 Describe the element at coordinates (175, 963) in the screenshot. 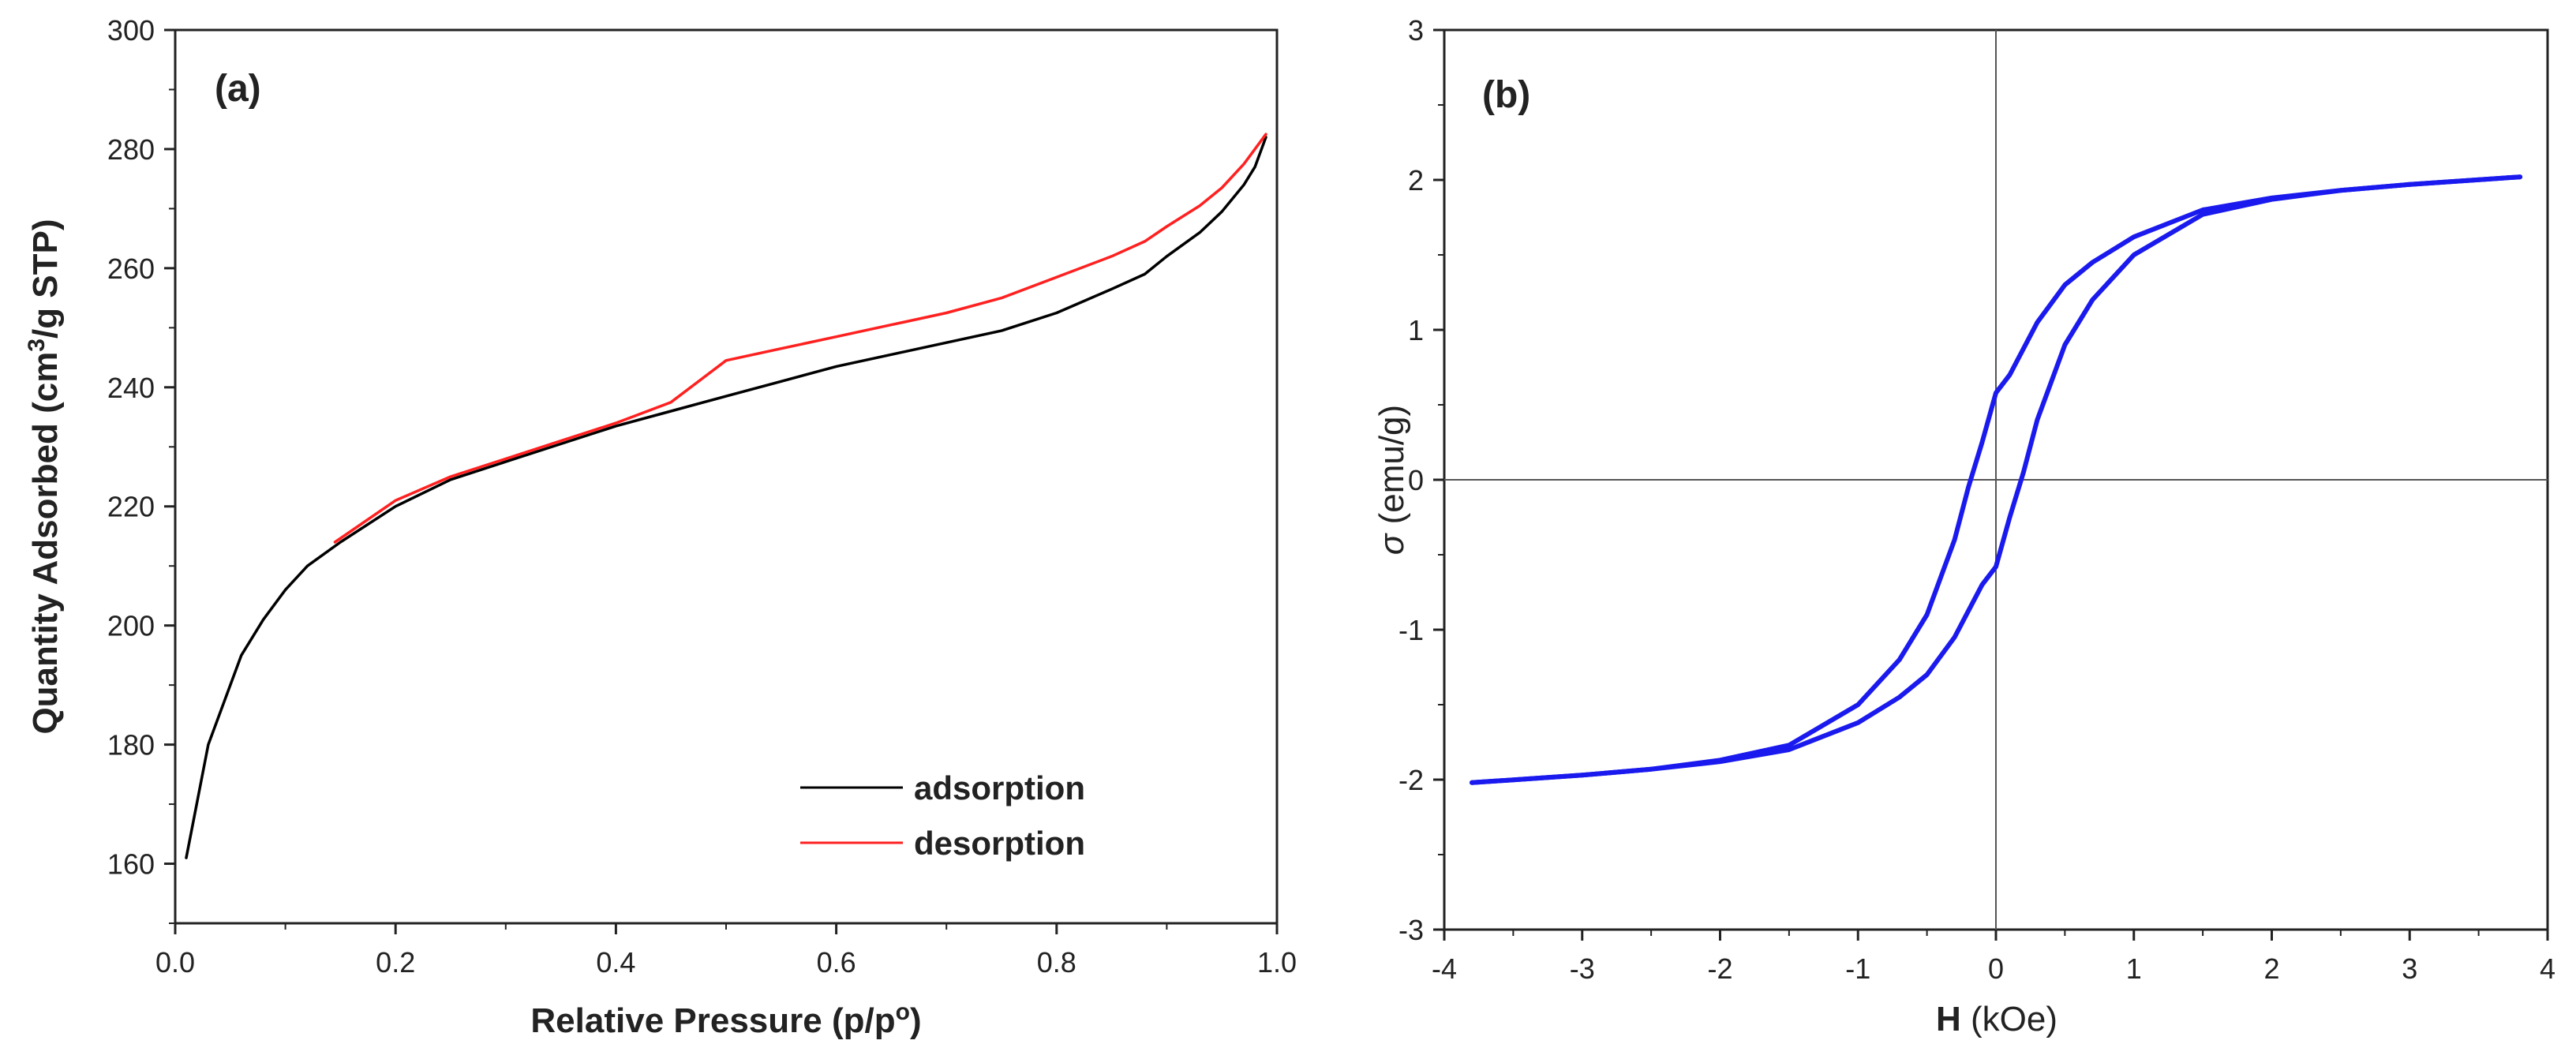

I see `x-tick-label: 0.0` at that location.